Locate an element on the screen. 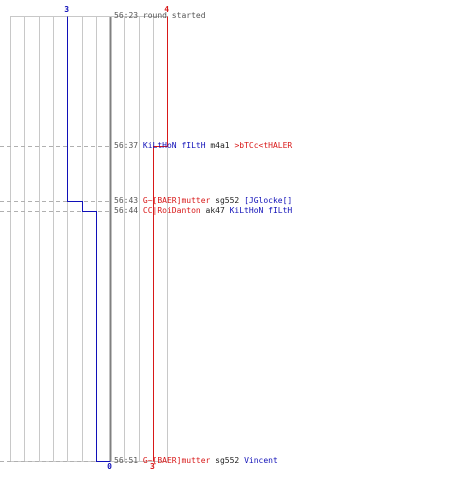  event-row: 56:23 round started is located at coordinates (160, 16).